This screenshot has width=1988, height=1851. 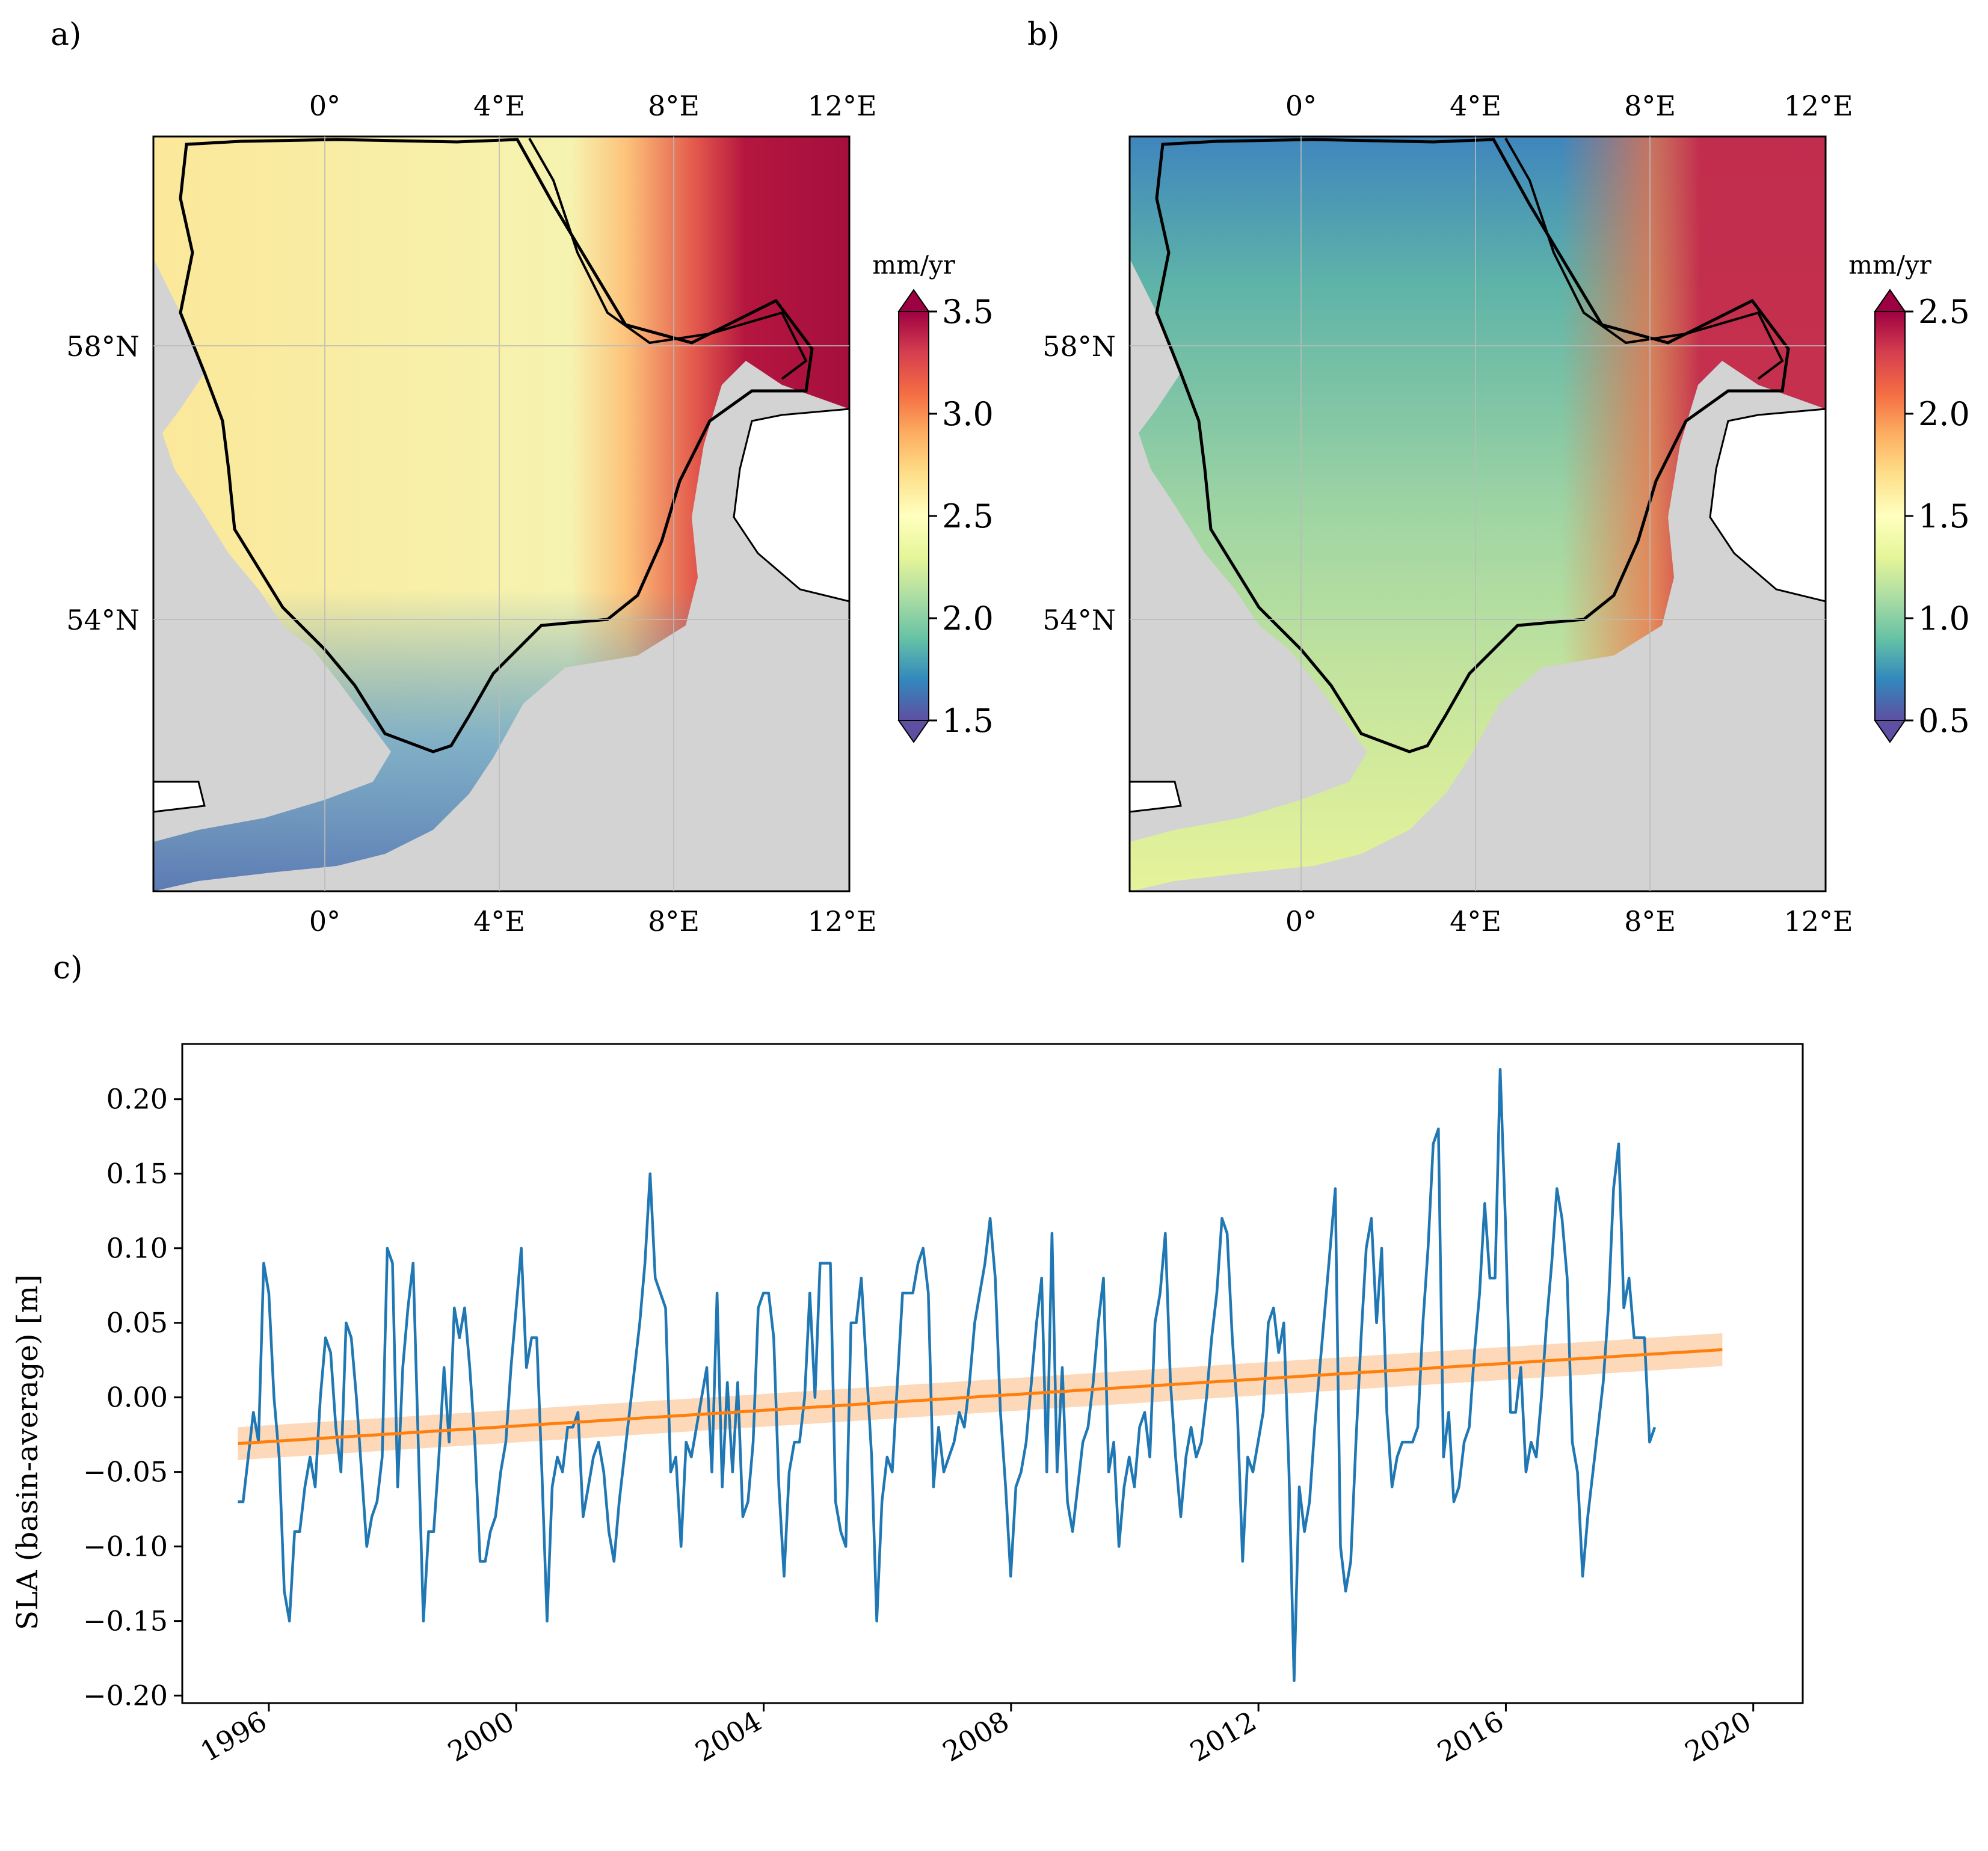 I want to click on y-axis-label: SLA (basin-average) [m], so click(x=28, y=1452).